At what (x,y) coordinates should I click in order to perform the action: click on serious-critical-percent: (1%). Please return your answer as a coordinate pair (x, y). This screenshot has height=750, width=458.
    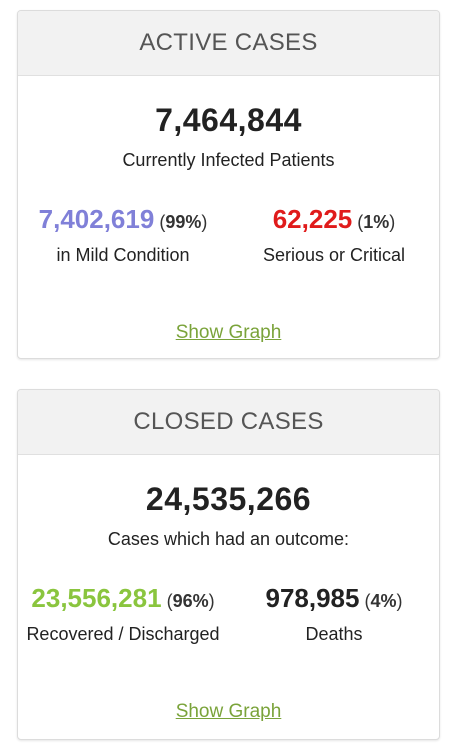
    Looking at the image, I should click on (376, 222).